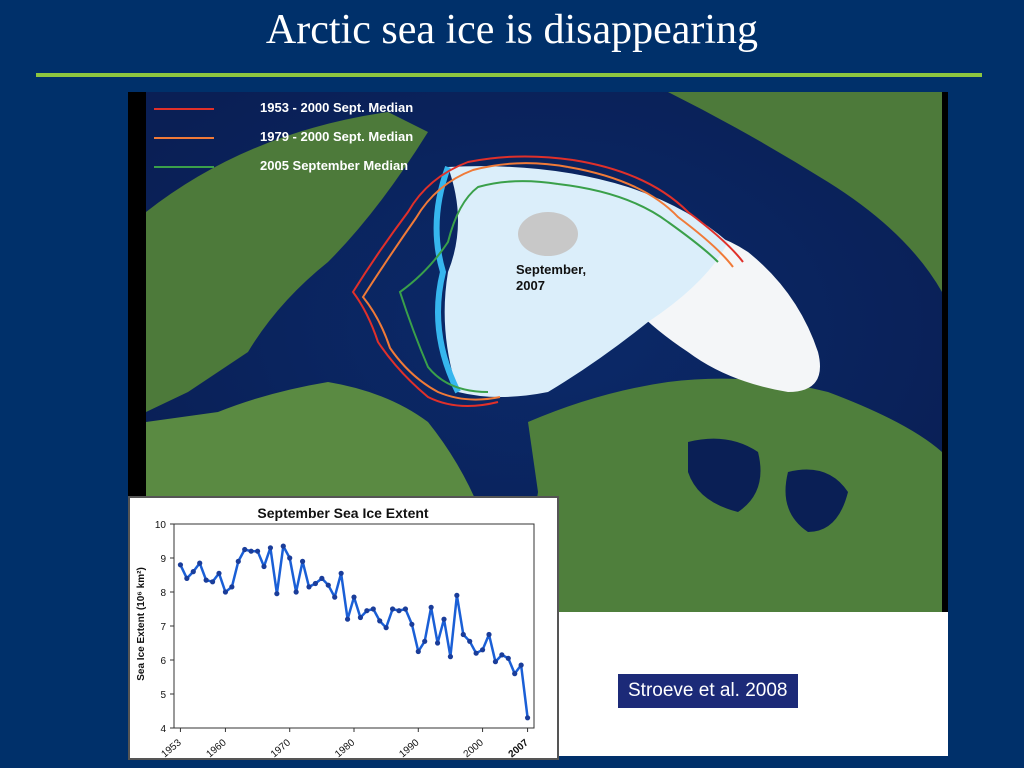 This screenshot has height=768, width=1024. Describe the element at coordinates (474, 747) in the screenshot. I see `x-tick-label: 2000` at that location.